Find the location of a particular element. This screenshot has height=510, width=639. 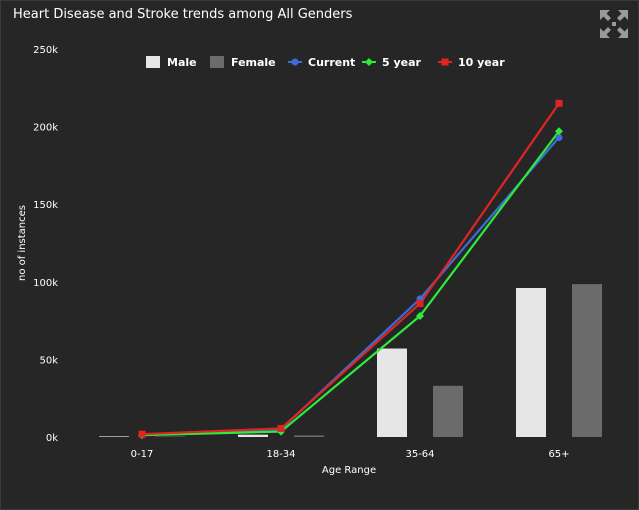

y-tick-label: 50k is located at coordinates (48, 360).